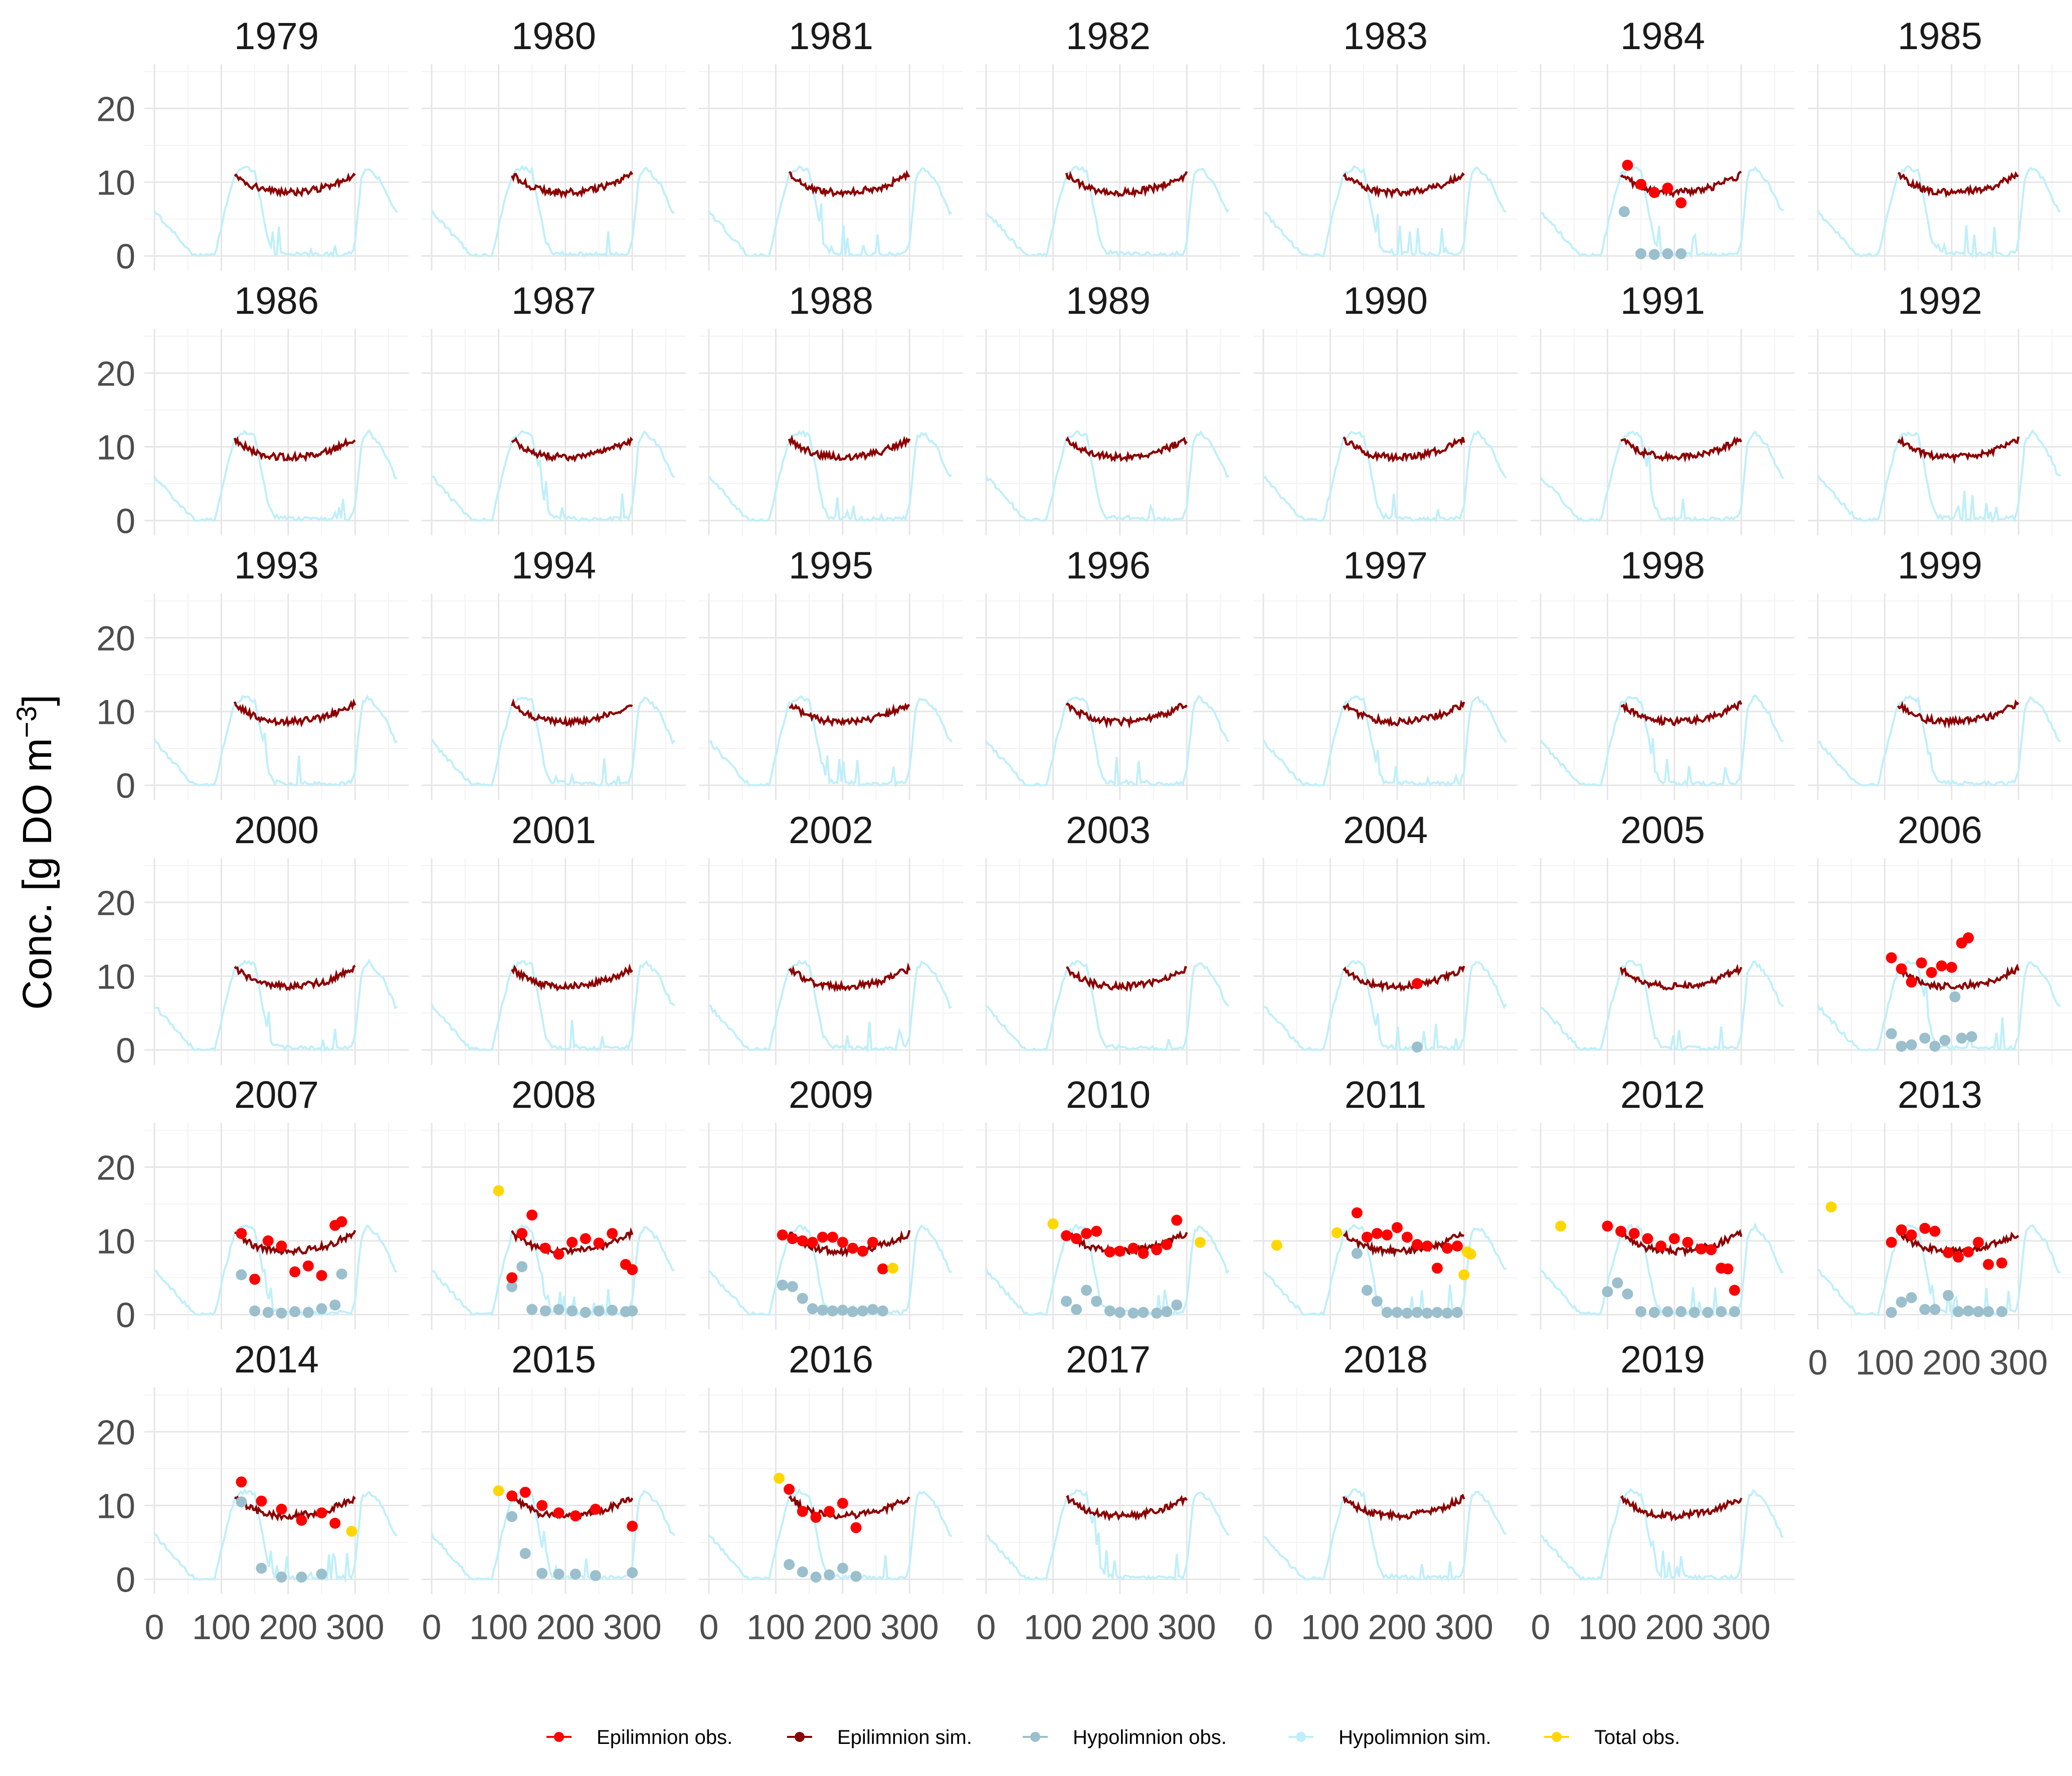  What do you see at coordinates (1385, 1492) in the screenshot?
I see `facet-panel-2018: 2018 0 100 200 300` at bounding box center [1385, 1492].